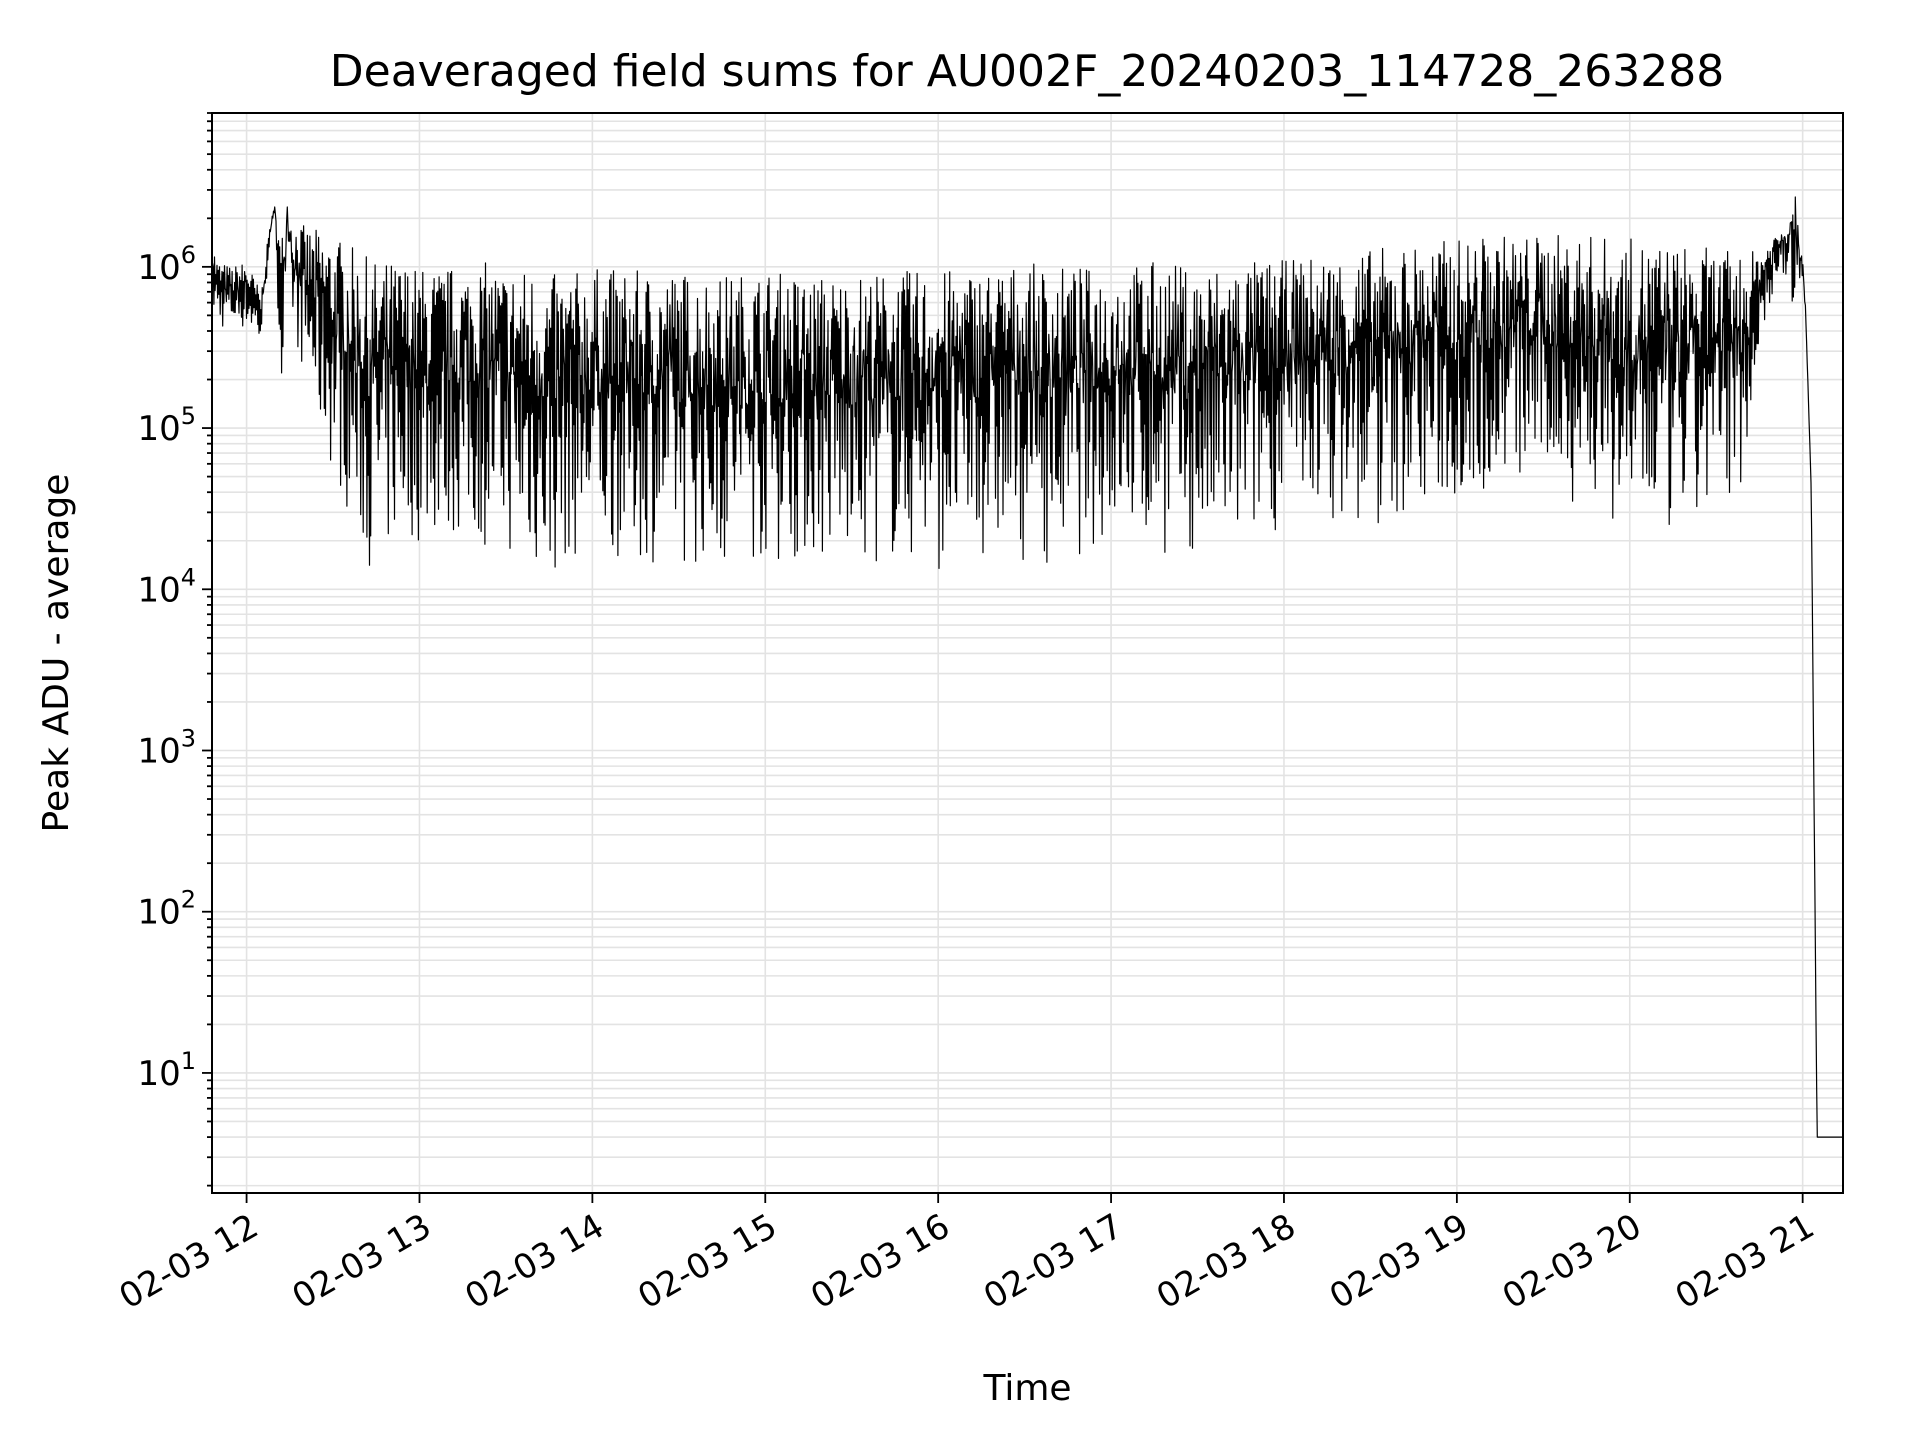 The width and height of the screenshot is (1920, 1440). I want to click on y-tick-label: 10⁵, so click(166, 425).